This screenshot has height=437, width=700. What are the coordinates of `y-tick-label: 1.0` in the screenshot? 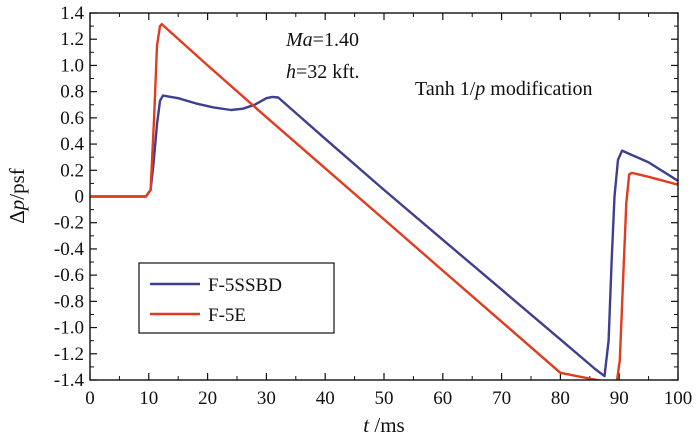 It's located at (72, 65).